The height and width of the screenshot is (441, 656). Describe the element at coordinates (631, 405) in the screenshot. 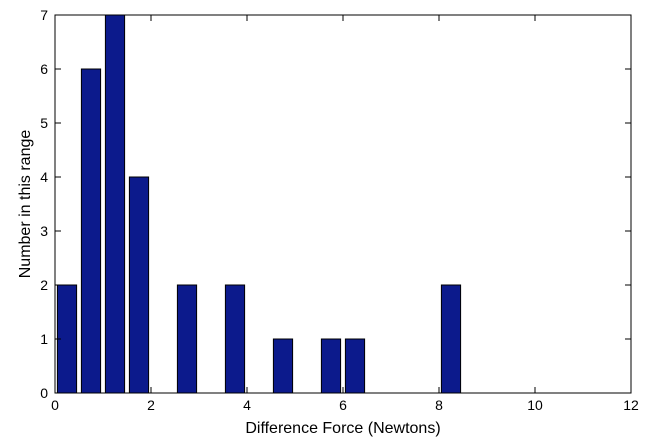

I see `x-tick-label: 12` at that location.